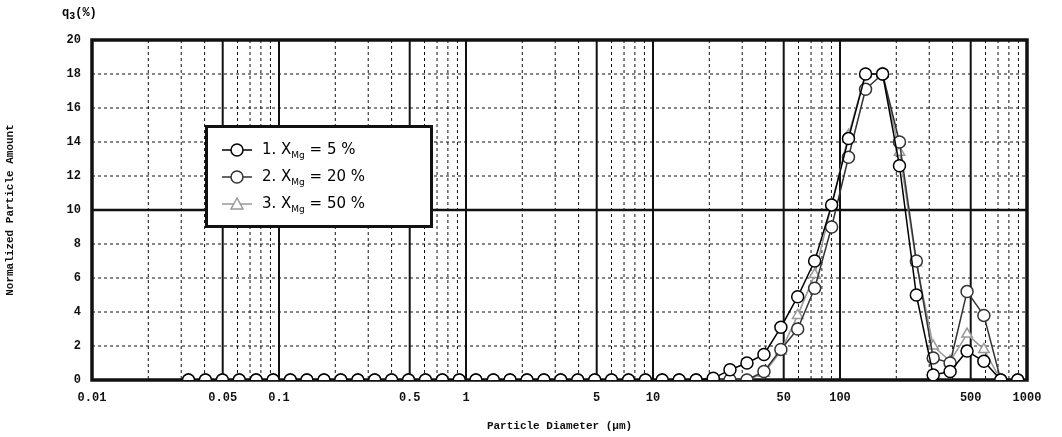  I want to click on y-tick-label: 6, so click(77, 278).